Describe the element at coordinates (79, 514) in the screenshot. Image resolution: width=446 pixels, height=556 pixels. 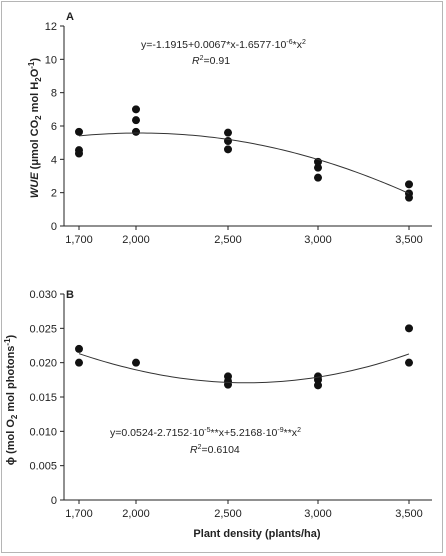
I see `panel-b-x-tick-label: 1,700` at that location.